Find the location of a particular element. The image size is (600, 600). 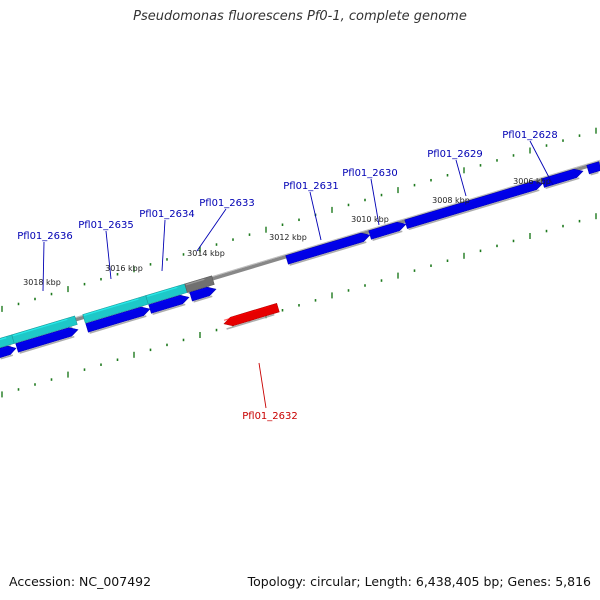

gene-label: Pfl01_2629 is located at coordinates (455, 154).